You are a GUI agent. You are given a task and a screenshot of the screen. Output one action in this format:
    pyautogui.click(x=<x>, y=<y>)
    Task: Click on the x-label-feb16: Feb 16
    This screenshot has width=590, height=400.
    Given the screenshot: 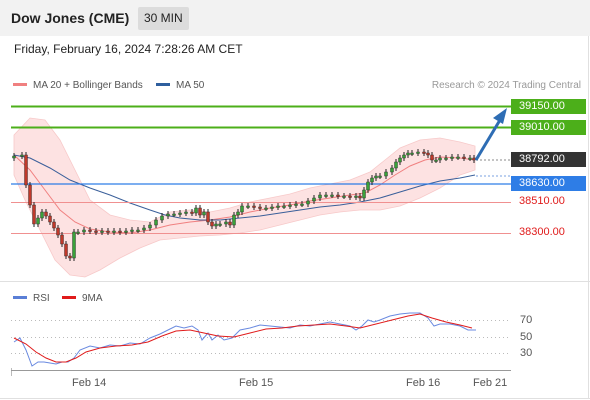 What is the action you would take?
    pyautogui.click(x=423, y=383)
    